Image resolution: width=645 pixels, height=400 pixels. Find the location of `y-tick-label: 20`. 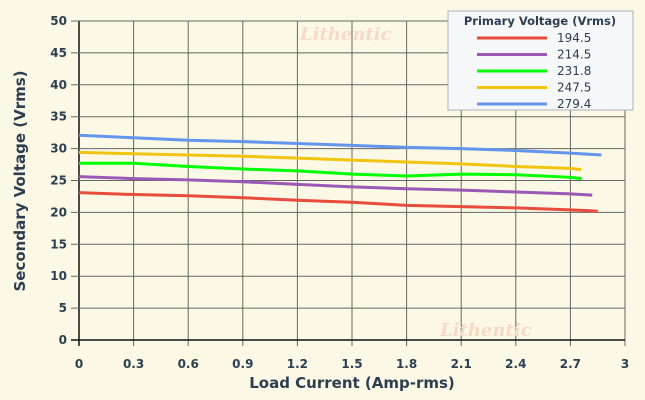

y-tick-label: 20 is located at coordinates (58, 212).